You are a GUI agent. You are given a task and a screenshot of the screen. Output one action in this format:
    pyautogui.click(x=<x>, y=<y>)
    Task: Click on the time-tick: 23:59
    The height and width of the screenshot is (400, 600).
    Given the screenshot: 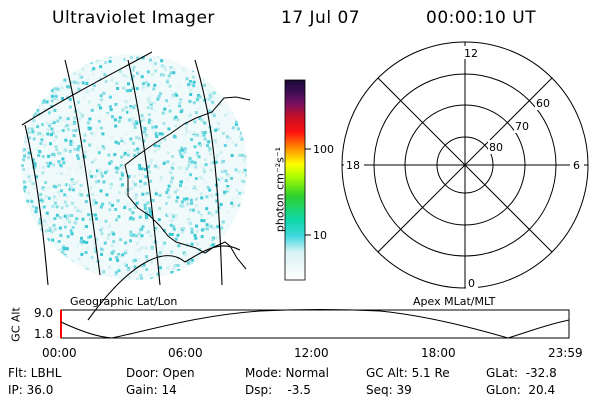 What is the action you would take?
    pyautogui.click(x=565, y=353)
    